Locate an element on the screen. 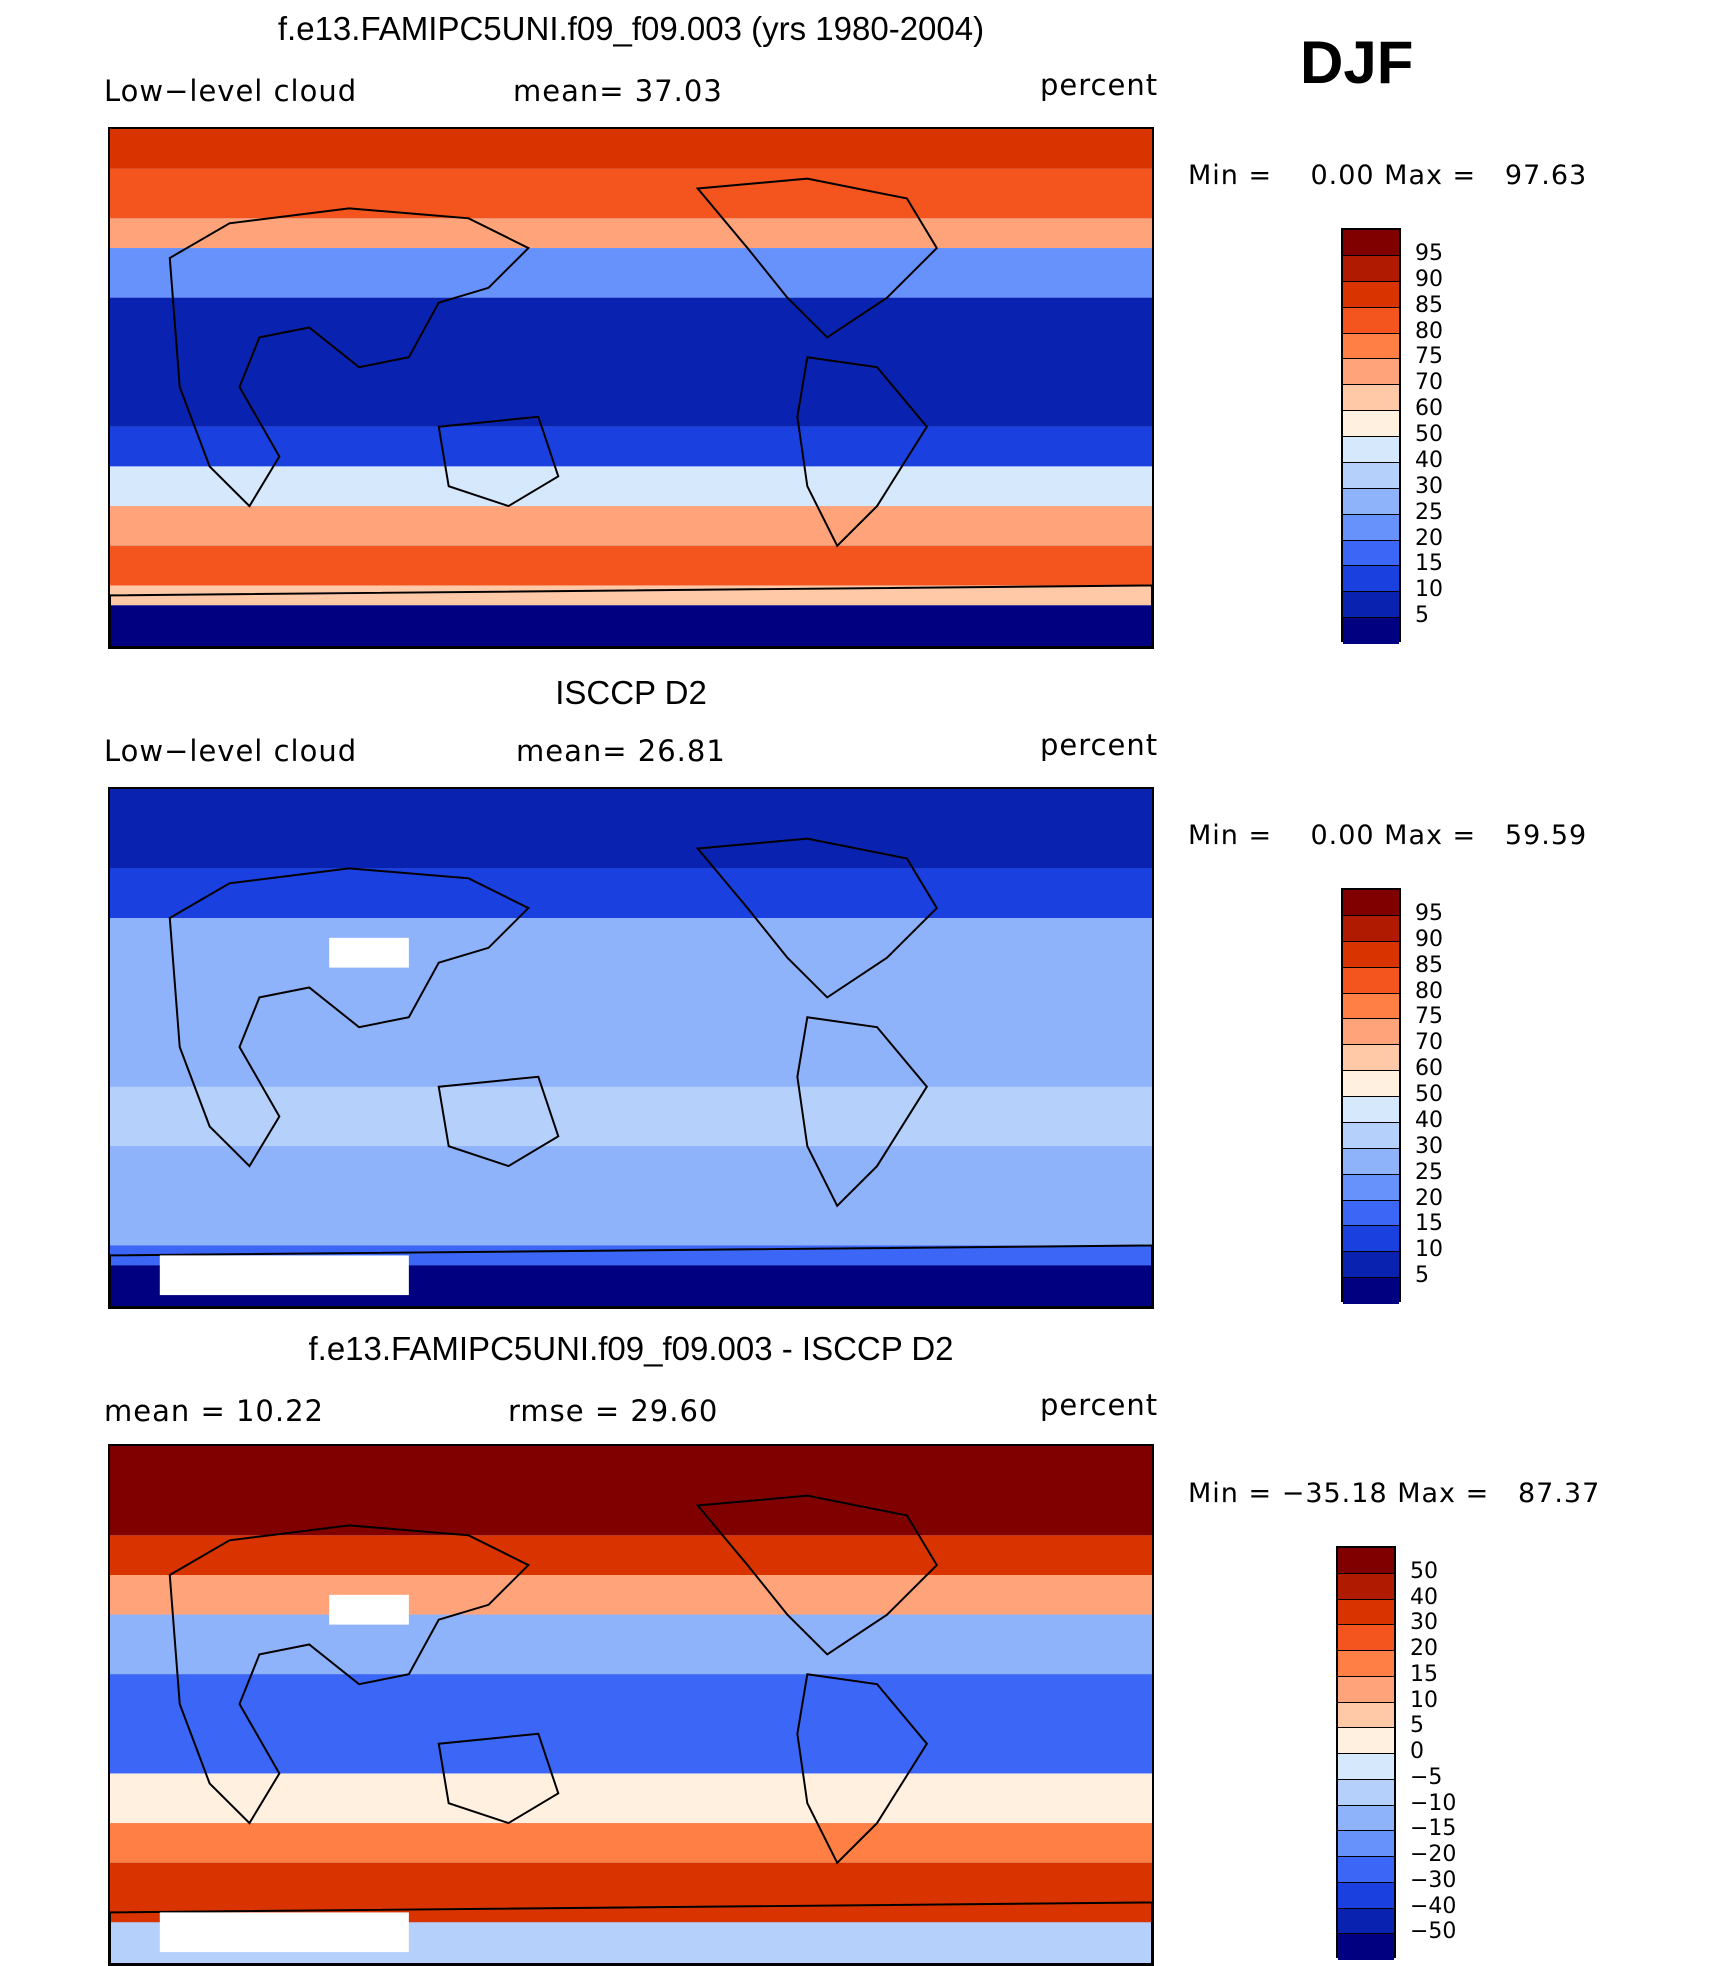  panel-2-colorbar is located at coordinates (1371, 1096).